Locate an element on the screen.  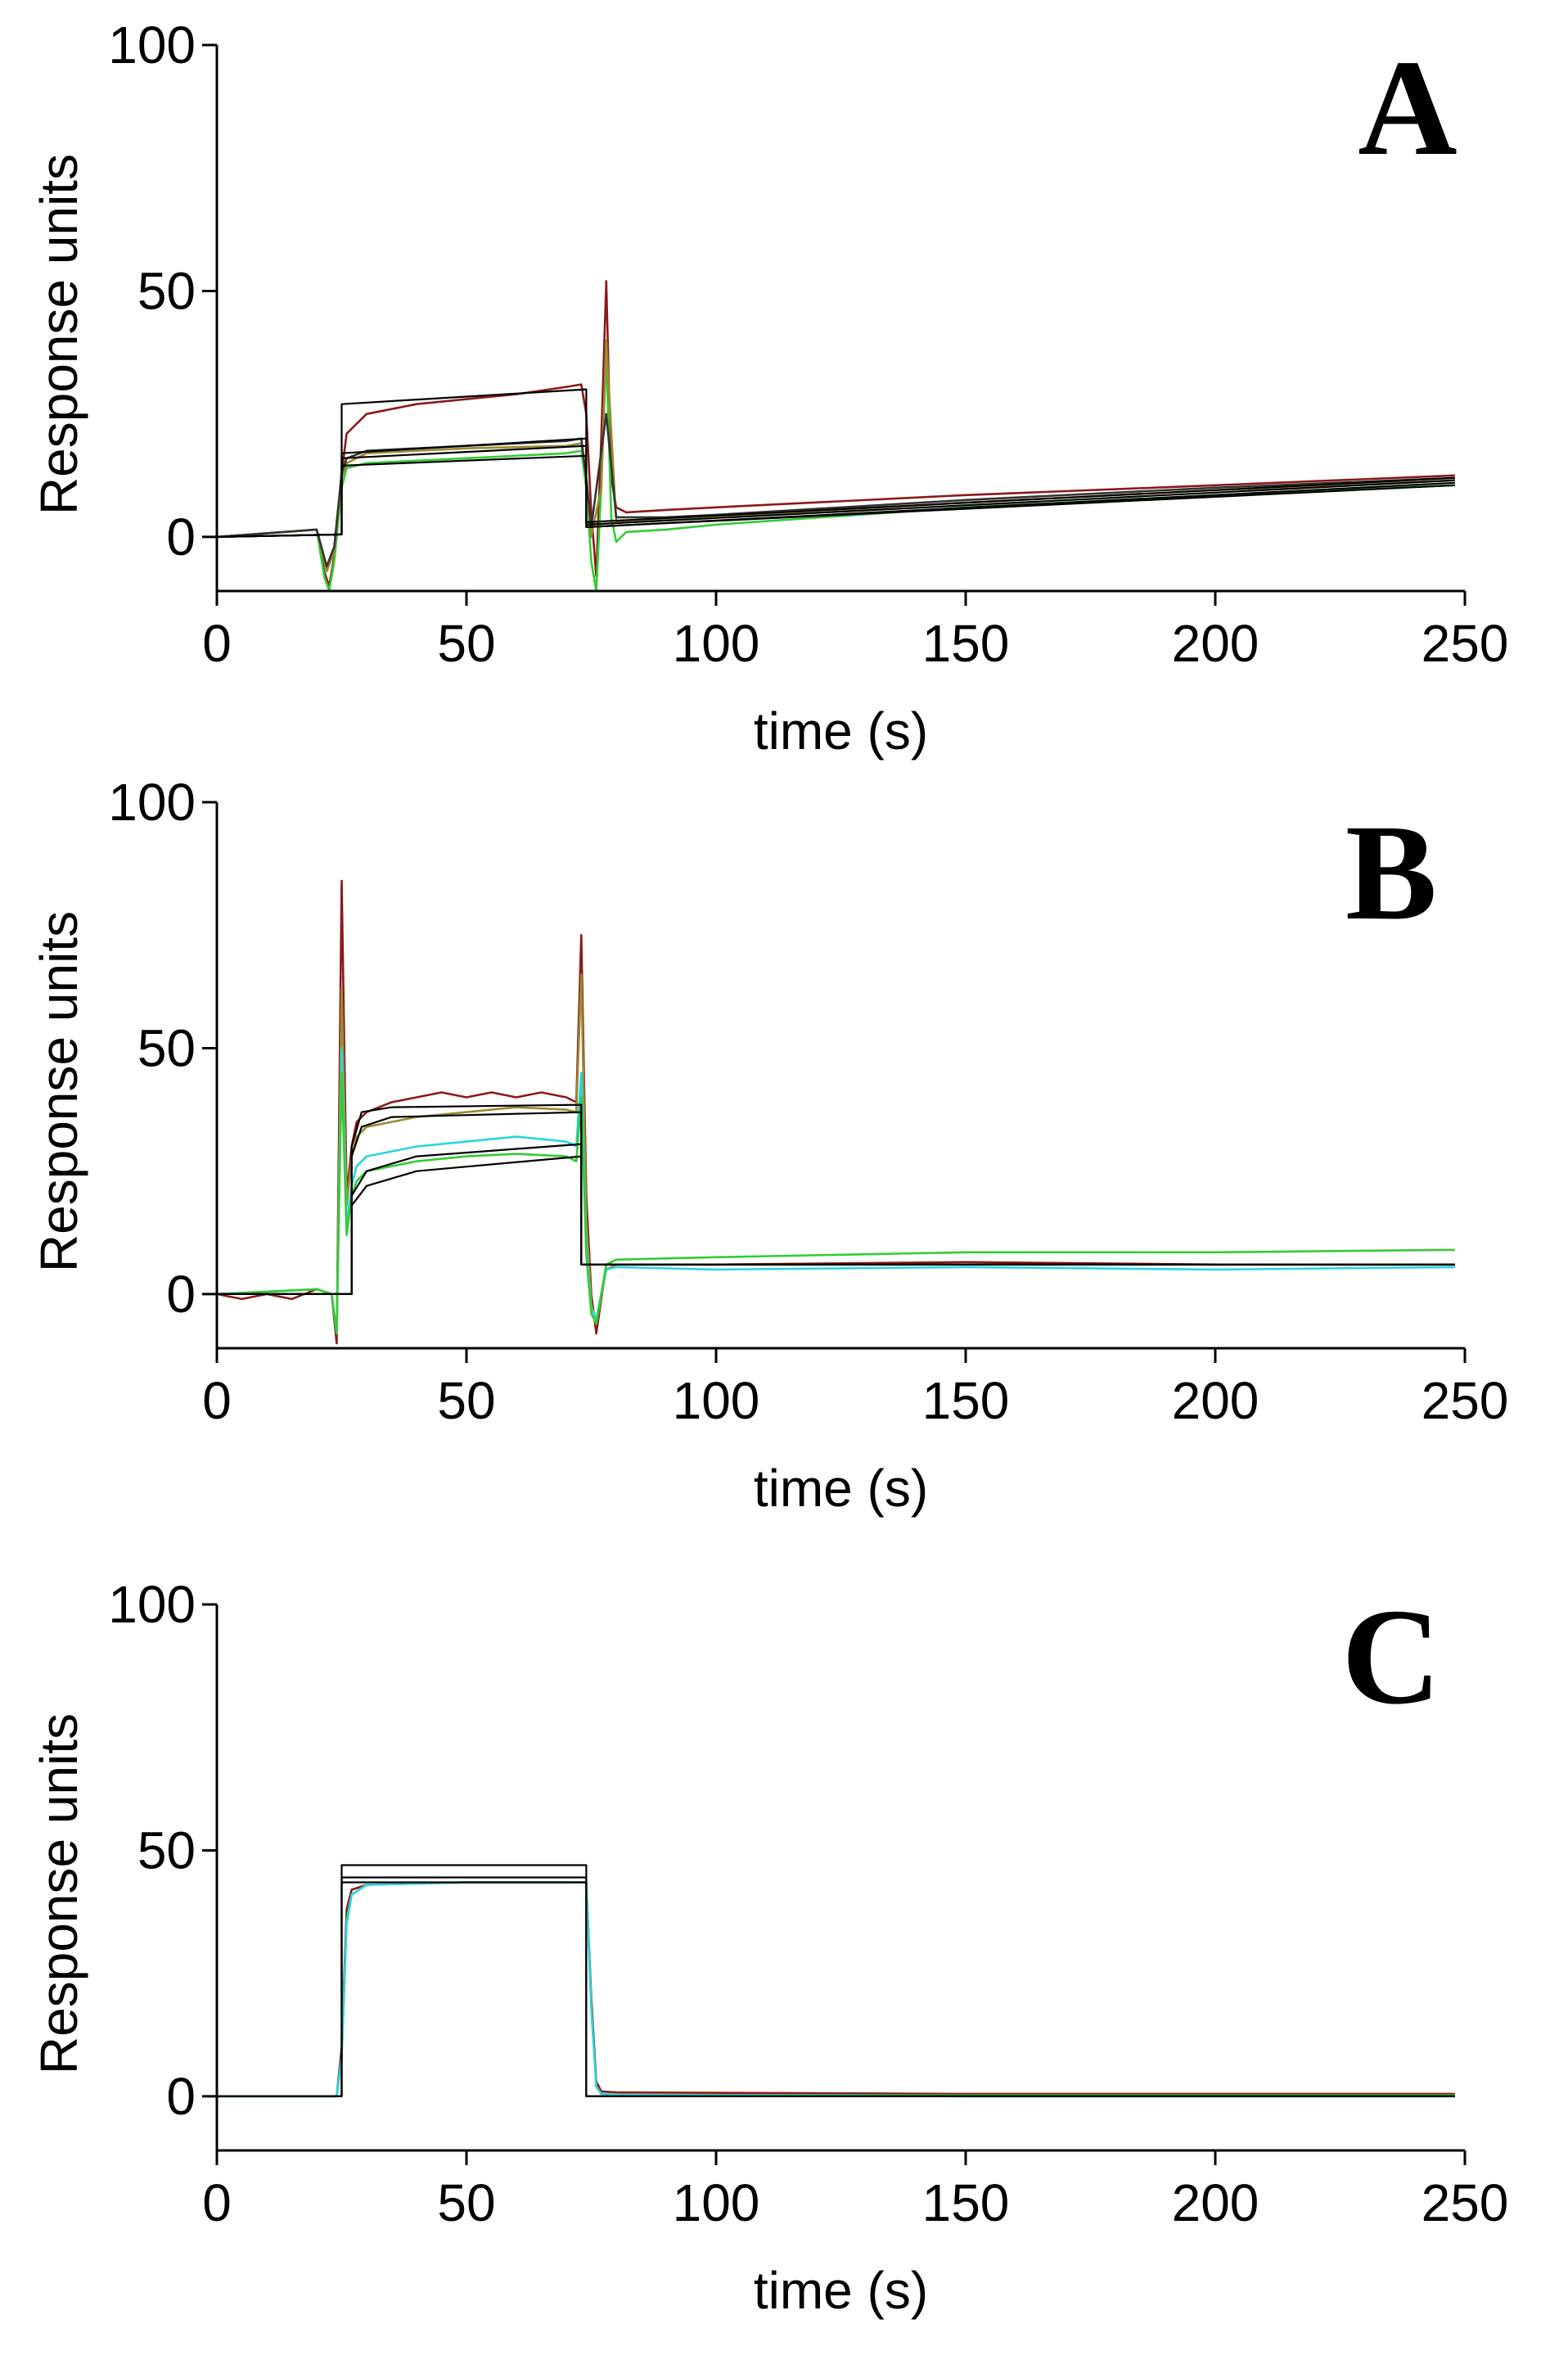
panel-letter: C is located at coordinates (1390, 1657).